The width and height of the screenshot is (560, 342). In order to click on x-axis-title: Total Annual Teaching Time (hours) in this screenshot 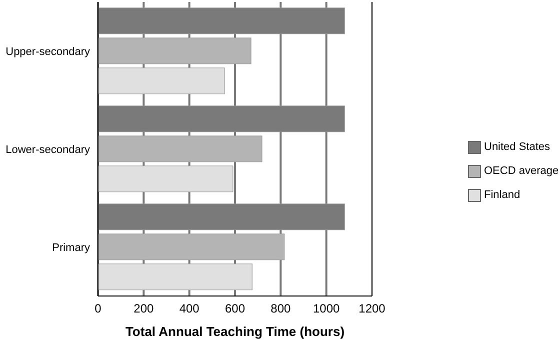, I will do `click(235, 331)`.